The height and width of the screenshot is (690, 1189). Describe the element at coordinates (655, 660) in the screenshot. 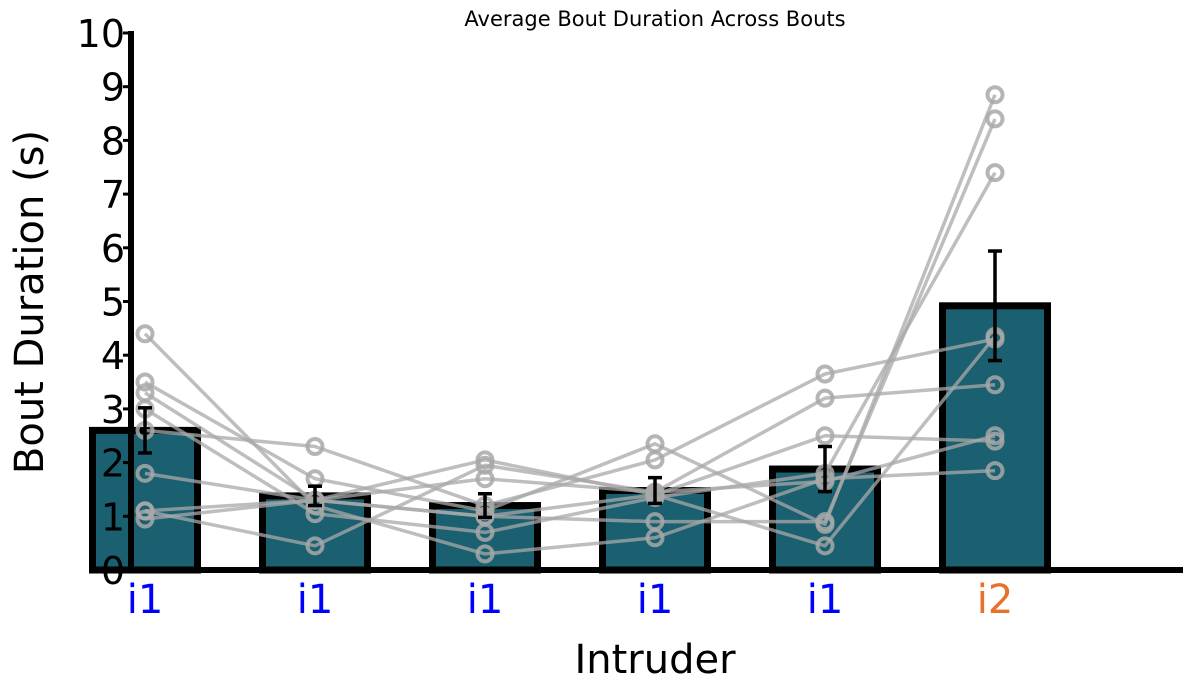

I see `x-axis-title: Intruder` at that location.